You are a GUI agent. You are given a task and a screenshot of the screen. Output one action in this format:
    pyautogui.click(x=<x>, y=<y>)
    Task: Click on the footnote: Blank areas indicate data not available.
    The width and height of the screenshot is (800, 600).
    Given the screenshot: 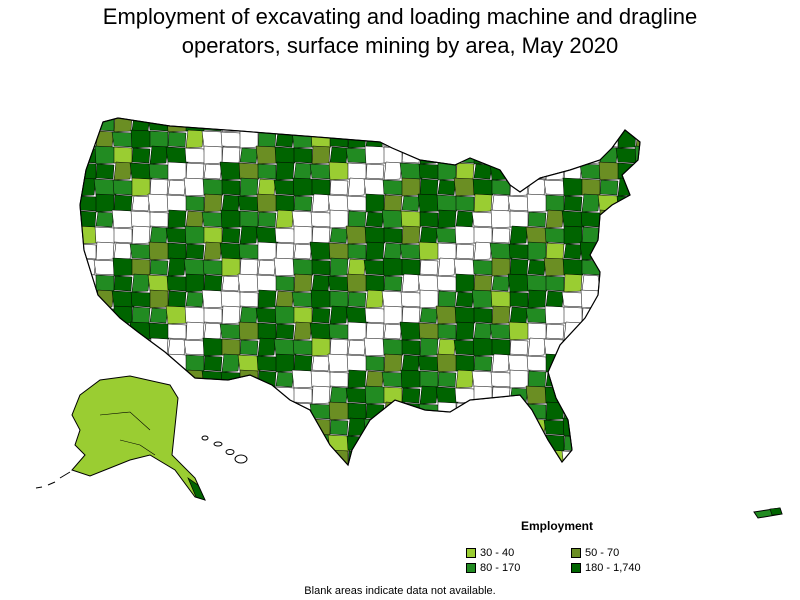 What is the action you would take?
    pyautogui.click(x=400, y=591)
    